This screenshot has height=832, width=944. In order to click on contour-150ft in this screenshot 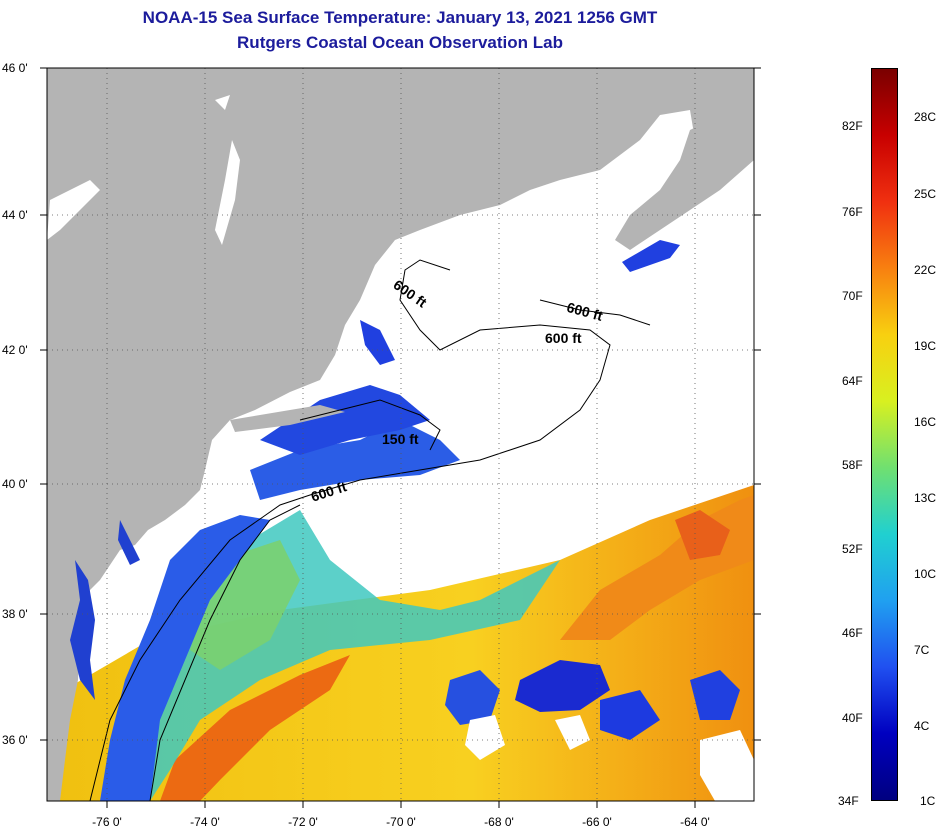, I will do `click(225, 652)`.